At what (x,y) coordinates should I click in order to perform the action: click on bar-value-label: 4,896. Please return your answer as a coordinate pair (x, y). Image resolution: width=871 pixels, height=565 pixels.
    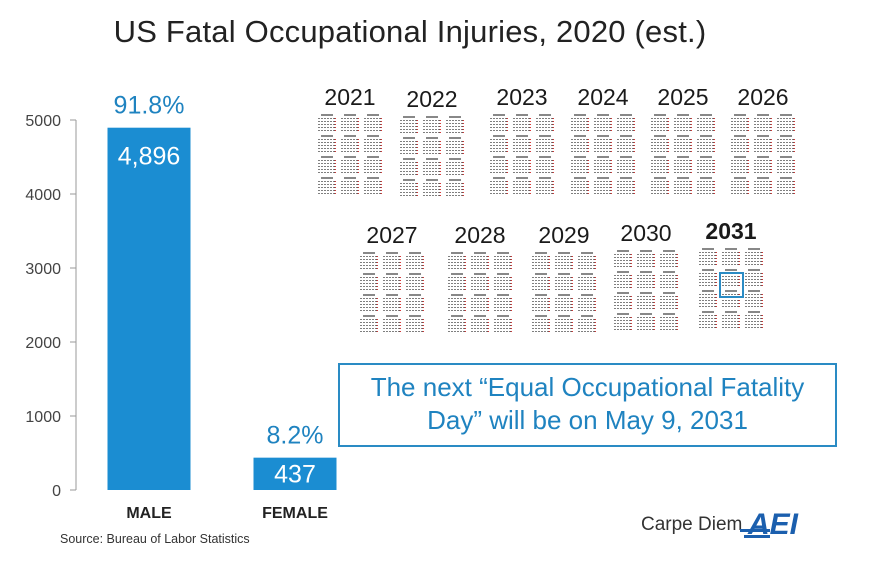
    Looking at the image, I should click on (149, 157).